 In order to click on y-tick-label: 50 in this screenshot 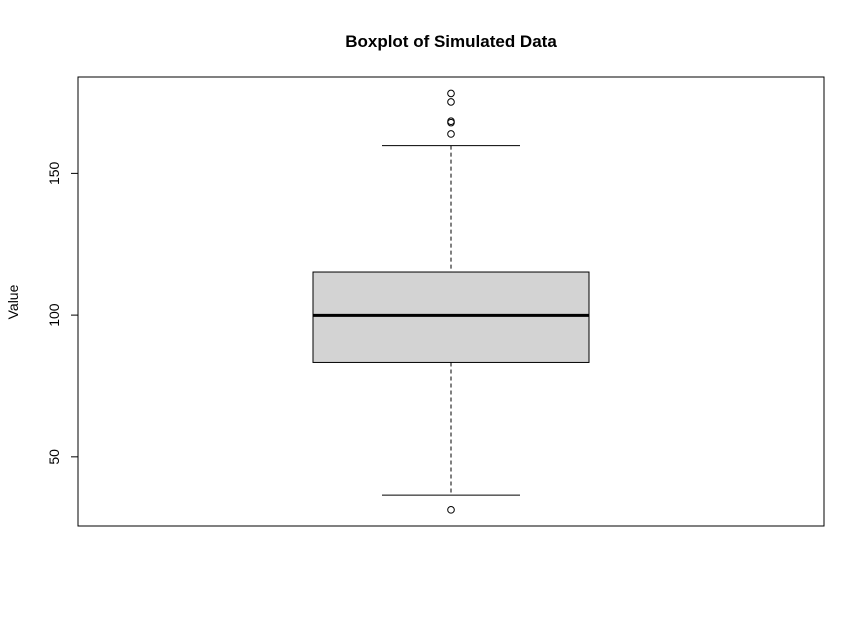, I will do `click(54, 457)`.